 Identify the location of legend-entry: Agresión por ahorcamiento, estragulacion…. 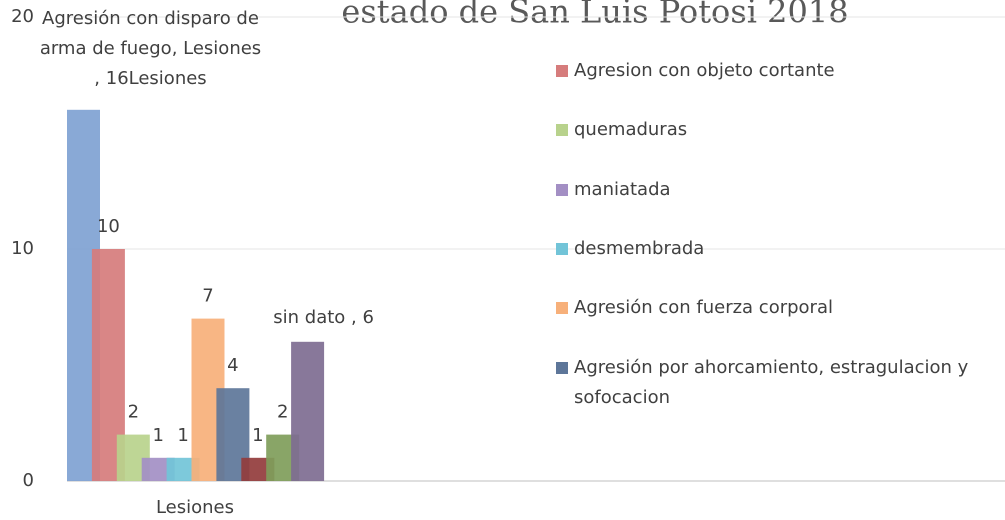
(776, 383).